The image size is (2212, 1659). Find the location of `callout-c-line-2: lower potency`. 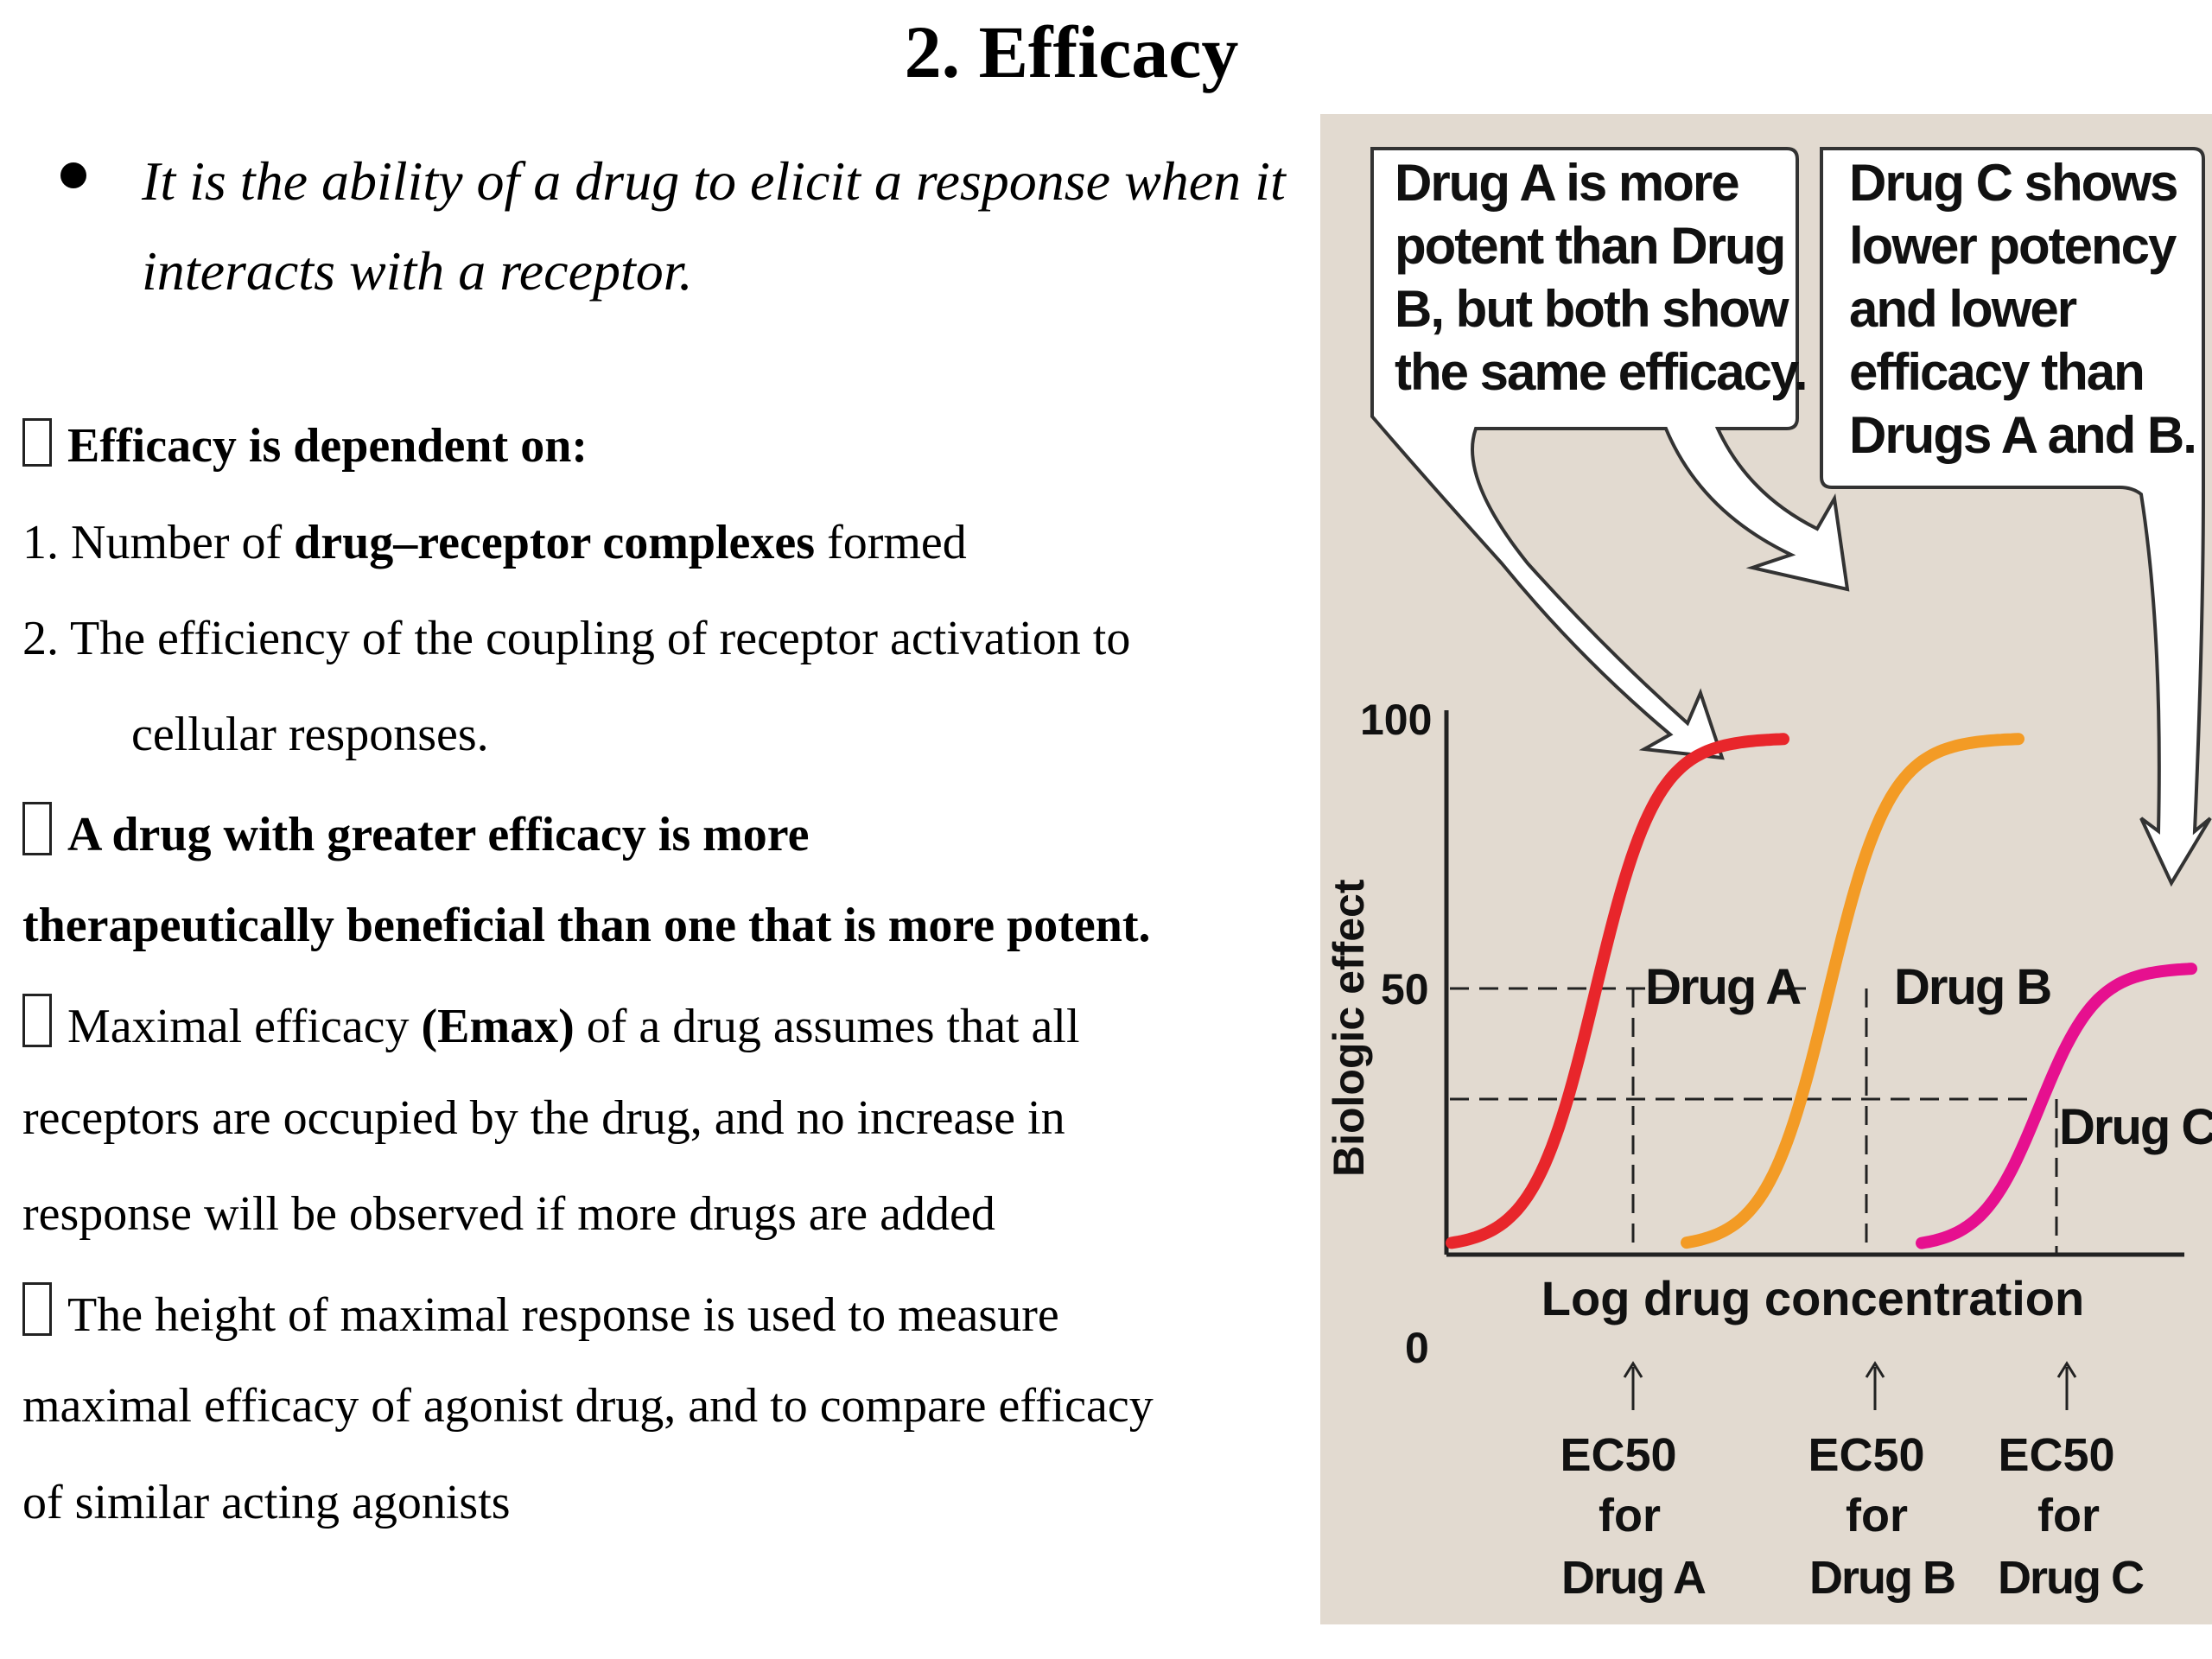

callout-c-line-2: lower potency is located at coordinates (2013, 246).